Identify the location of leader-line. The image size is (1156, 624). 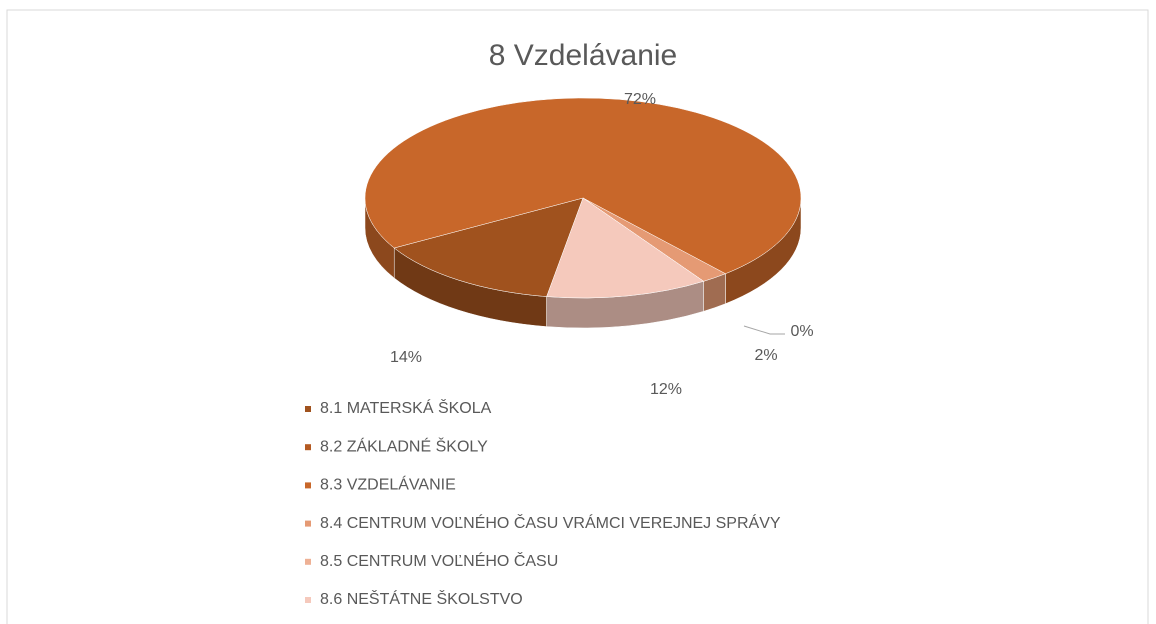
(764, 330).